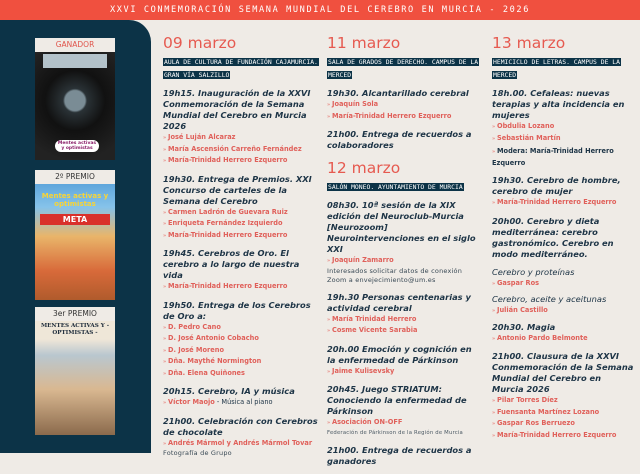  What do you see at coordinates (529, 43) in the screenshot?
I see `day-date: 13 marzo` at bounding box center [529, 43].